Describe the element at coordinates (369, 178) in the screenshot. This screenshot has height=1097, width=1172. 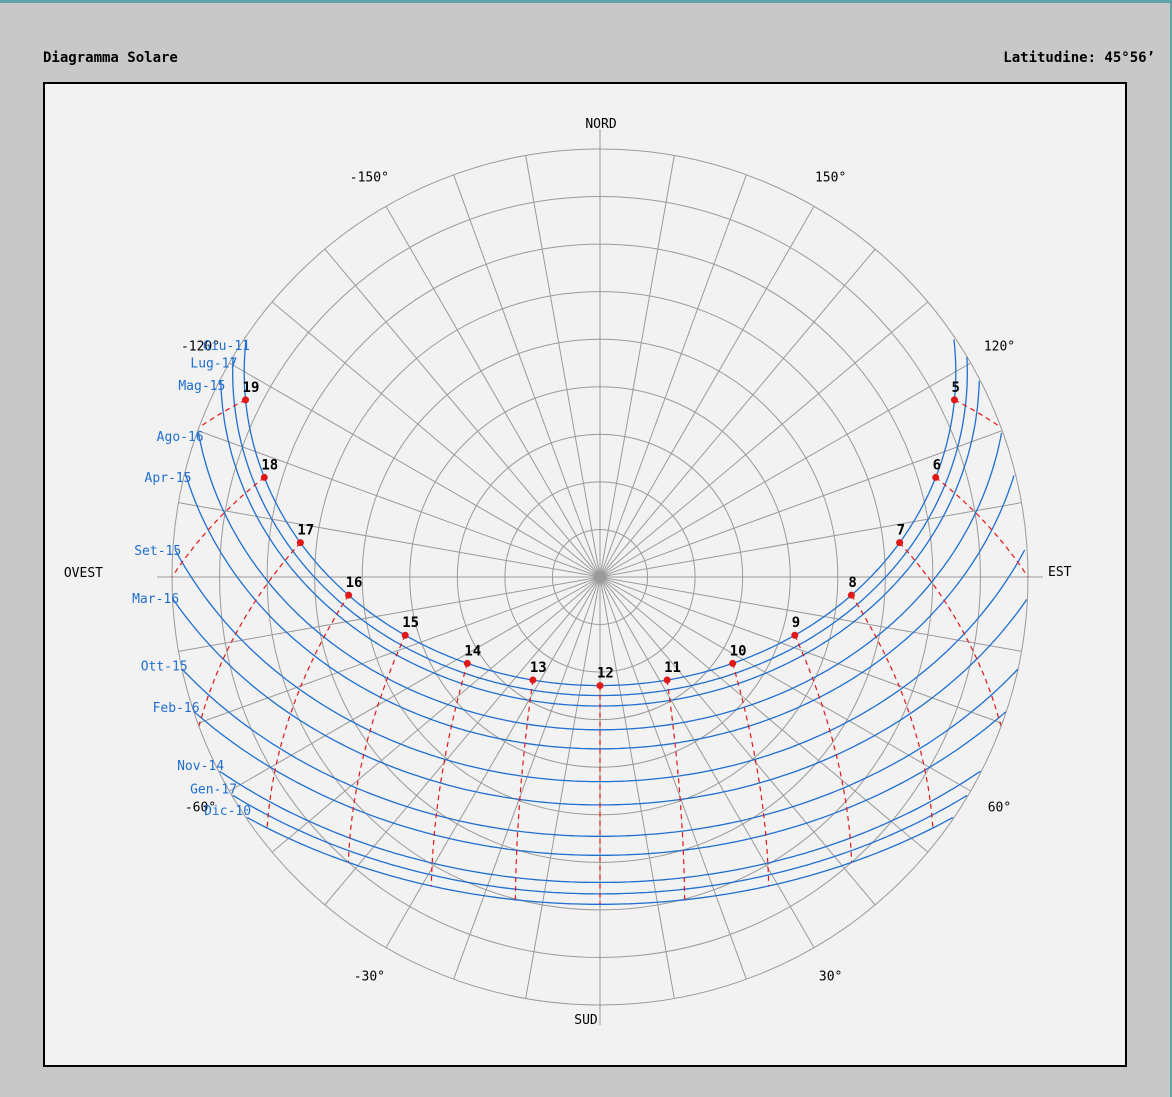
I see `azimuth-label: -150°` at that location.